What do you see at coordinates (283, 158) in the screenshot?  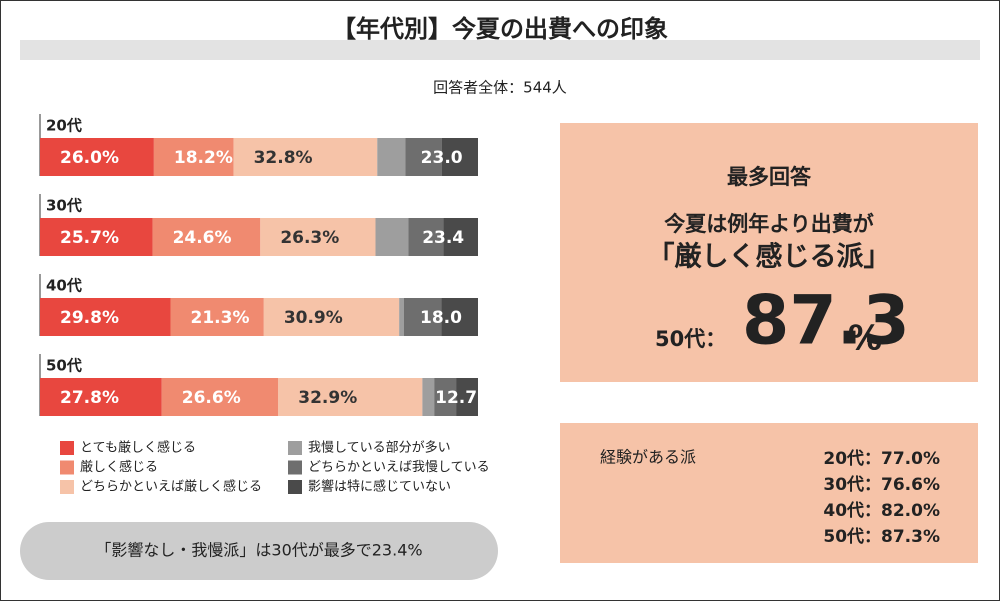 I see `value-label: 32.8%` at bounding box center [283, 158].